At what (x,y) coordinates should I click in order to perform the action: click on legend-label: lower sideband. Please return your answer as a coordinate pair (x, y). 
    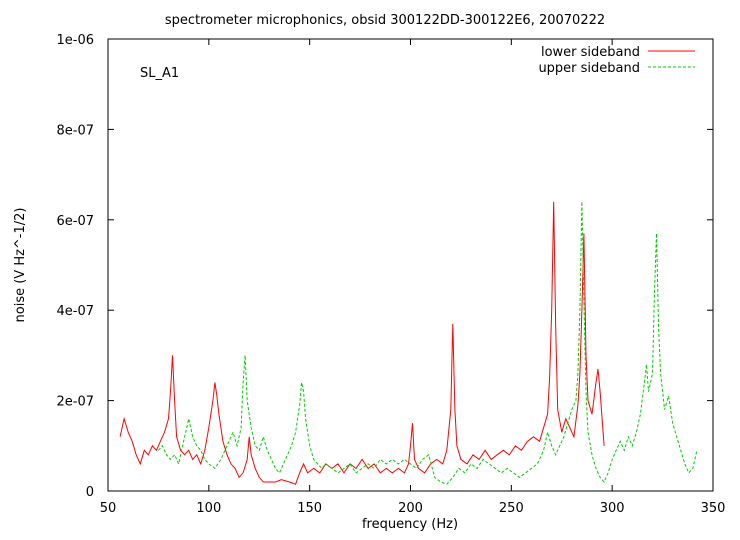
    Looking at the image, I should click on (590, 52).